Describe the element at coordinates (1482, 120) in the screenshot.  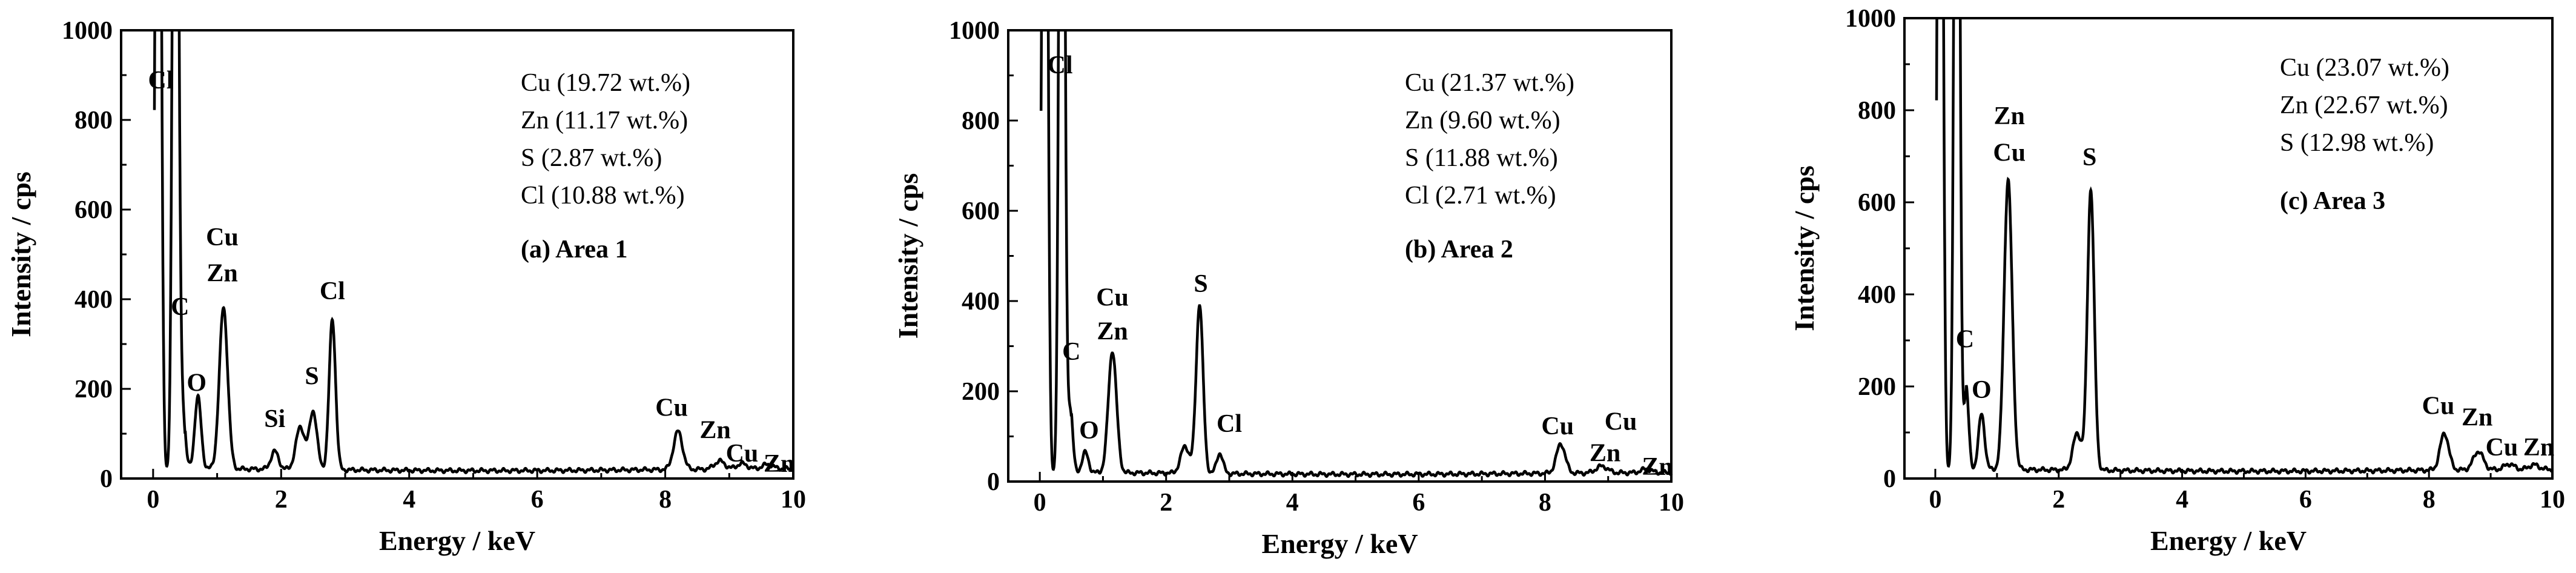
I see `composition-line: Zn (9.60 wt.%)` at that location.